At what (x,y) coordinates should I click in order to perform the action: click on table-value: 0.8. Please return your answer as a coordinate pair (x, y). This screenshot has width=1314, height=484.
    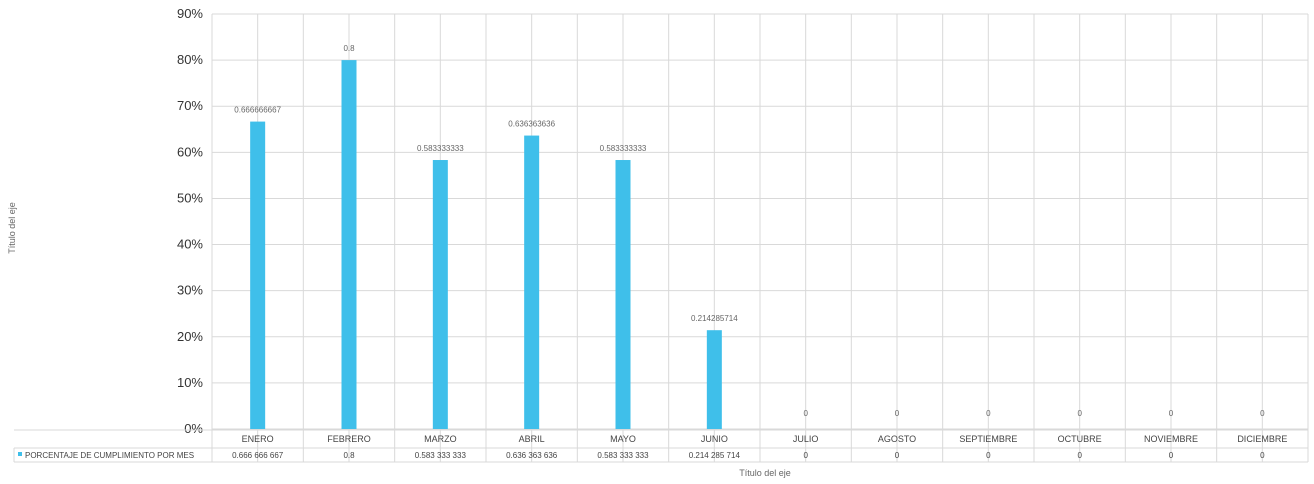
    Looking at the image, I should click on (349, 455).